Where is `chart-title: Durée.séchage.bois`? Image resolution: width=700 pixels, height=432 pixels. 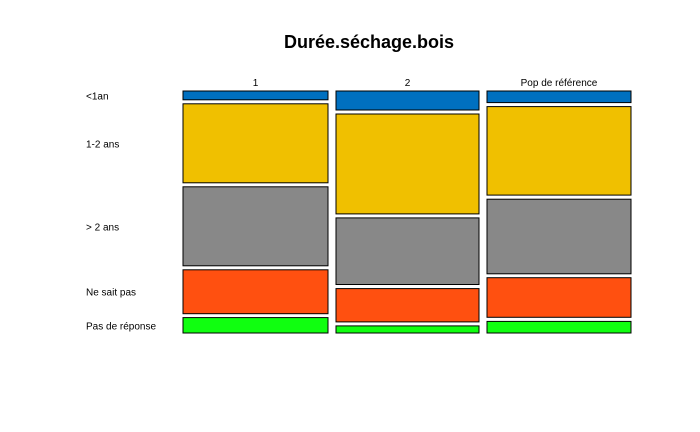
chart-title: Durée.séchage.bois is located at coordinates (369, 42).